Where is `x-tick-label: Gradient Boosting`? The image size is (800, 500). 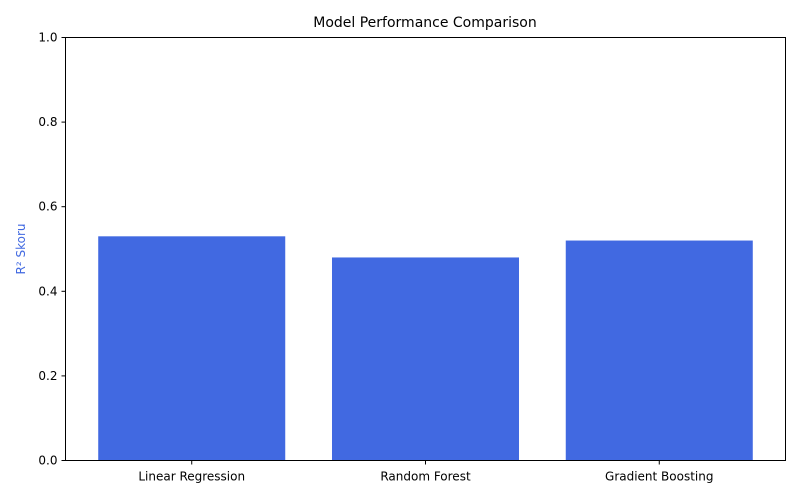 x-tick-label: Gradient Boosting is located at coordinates (659, 477).